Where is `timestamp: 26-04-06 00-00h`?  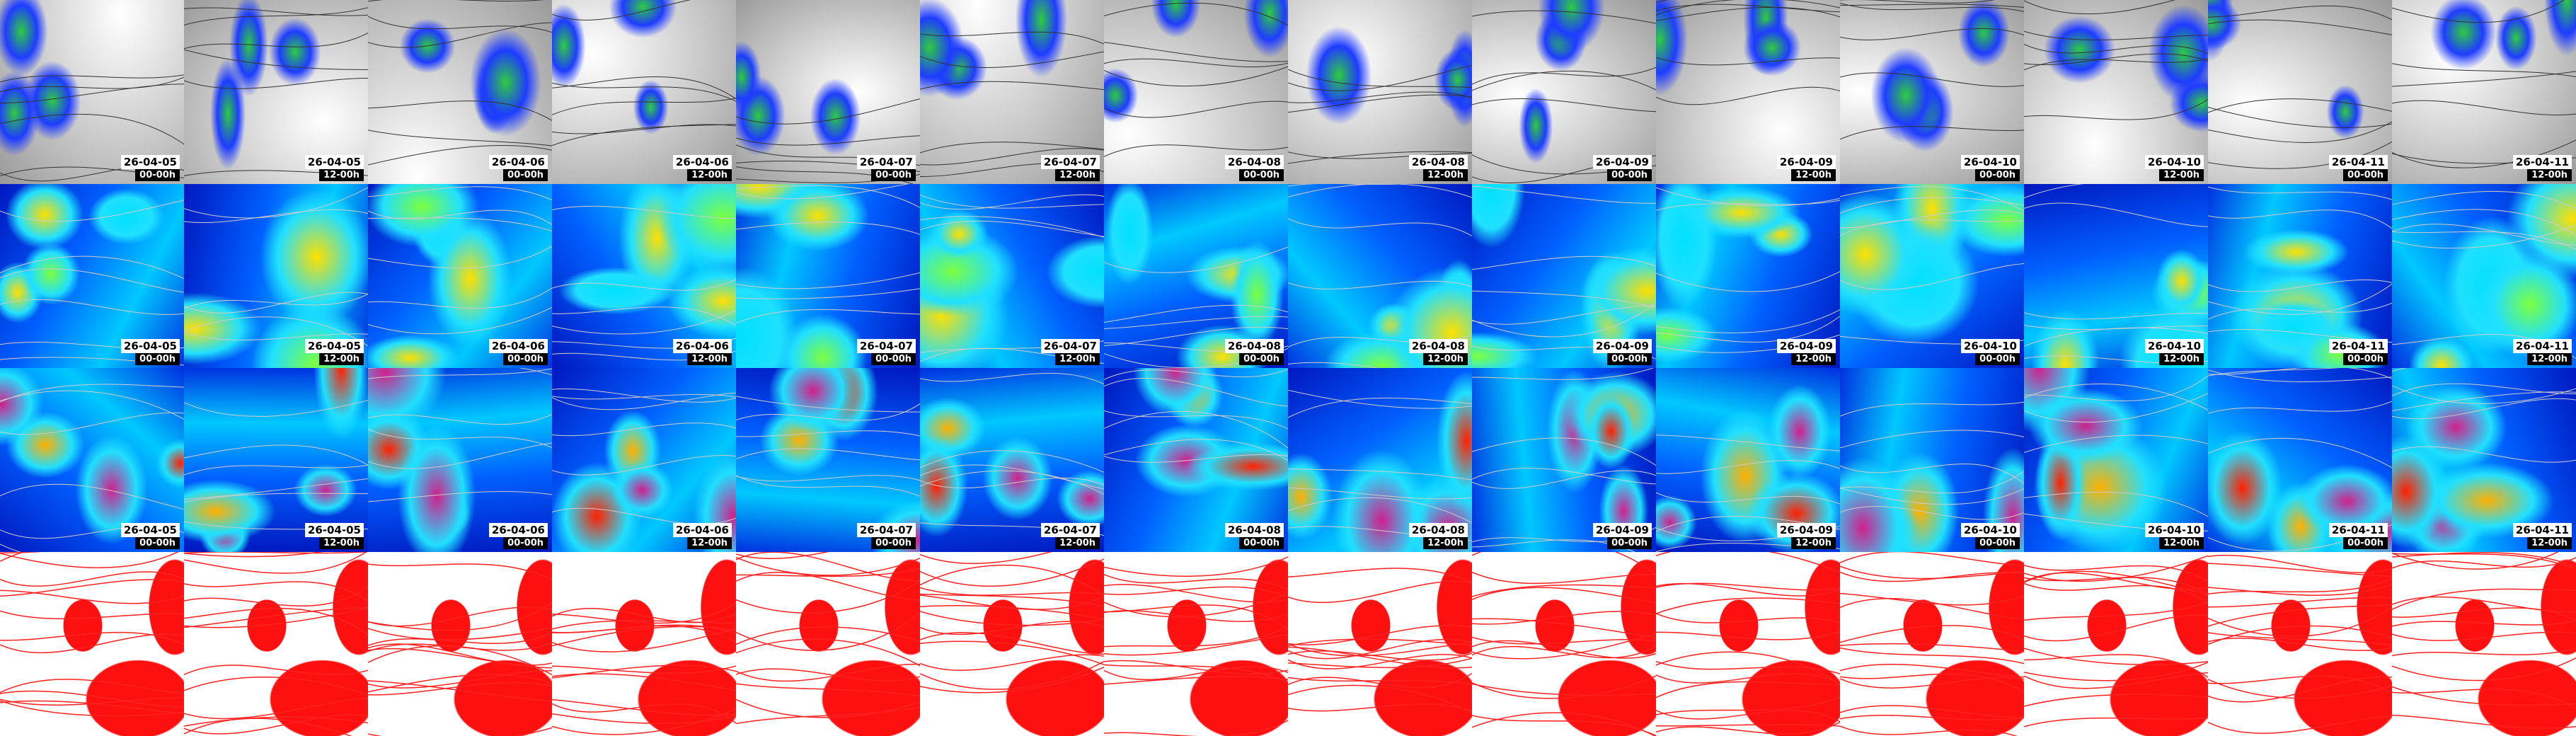 timestamp: 26-04-06 00-00h is located at coordinates (518, 168).